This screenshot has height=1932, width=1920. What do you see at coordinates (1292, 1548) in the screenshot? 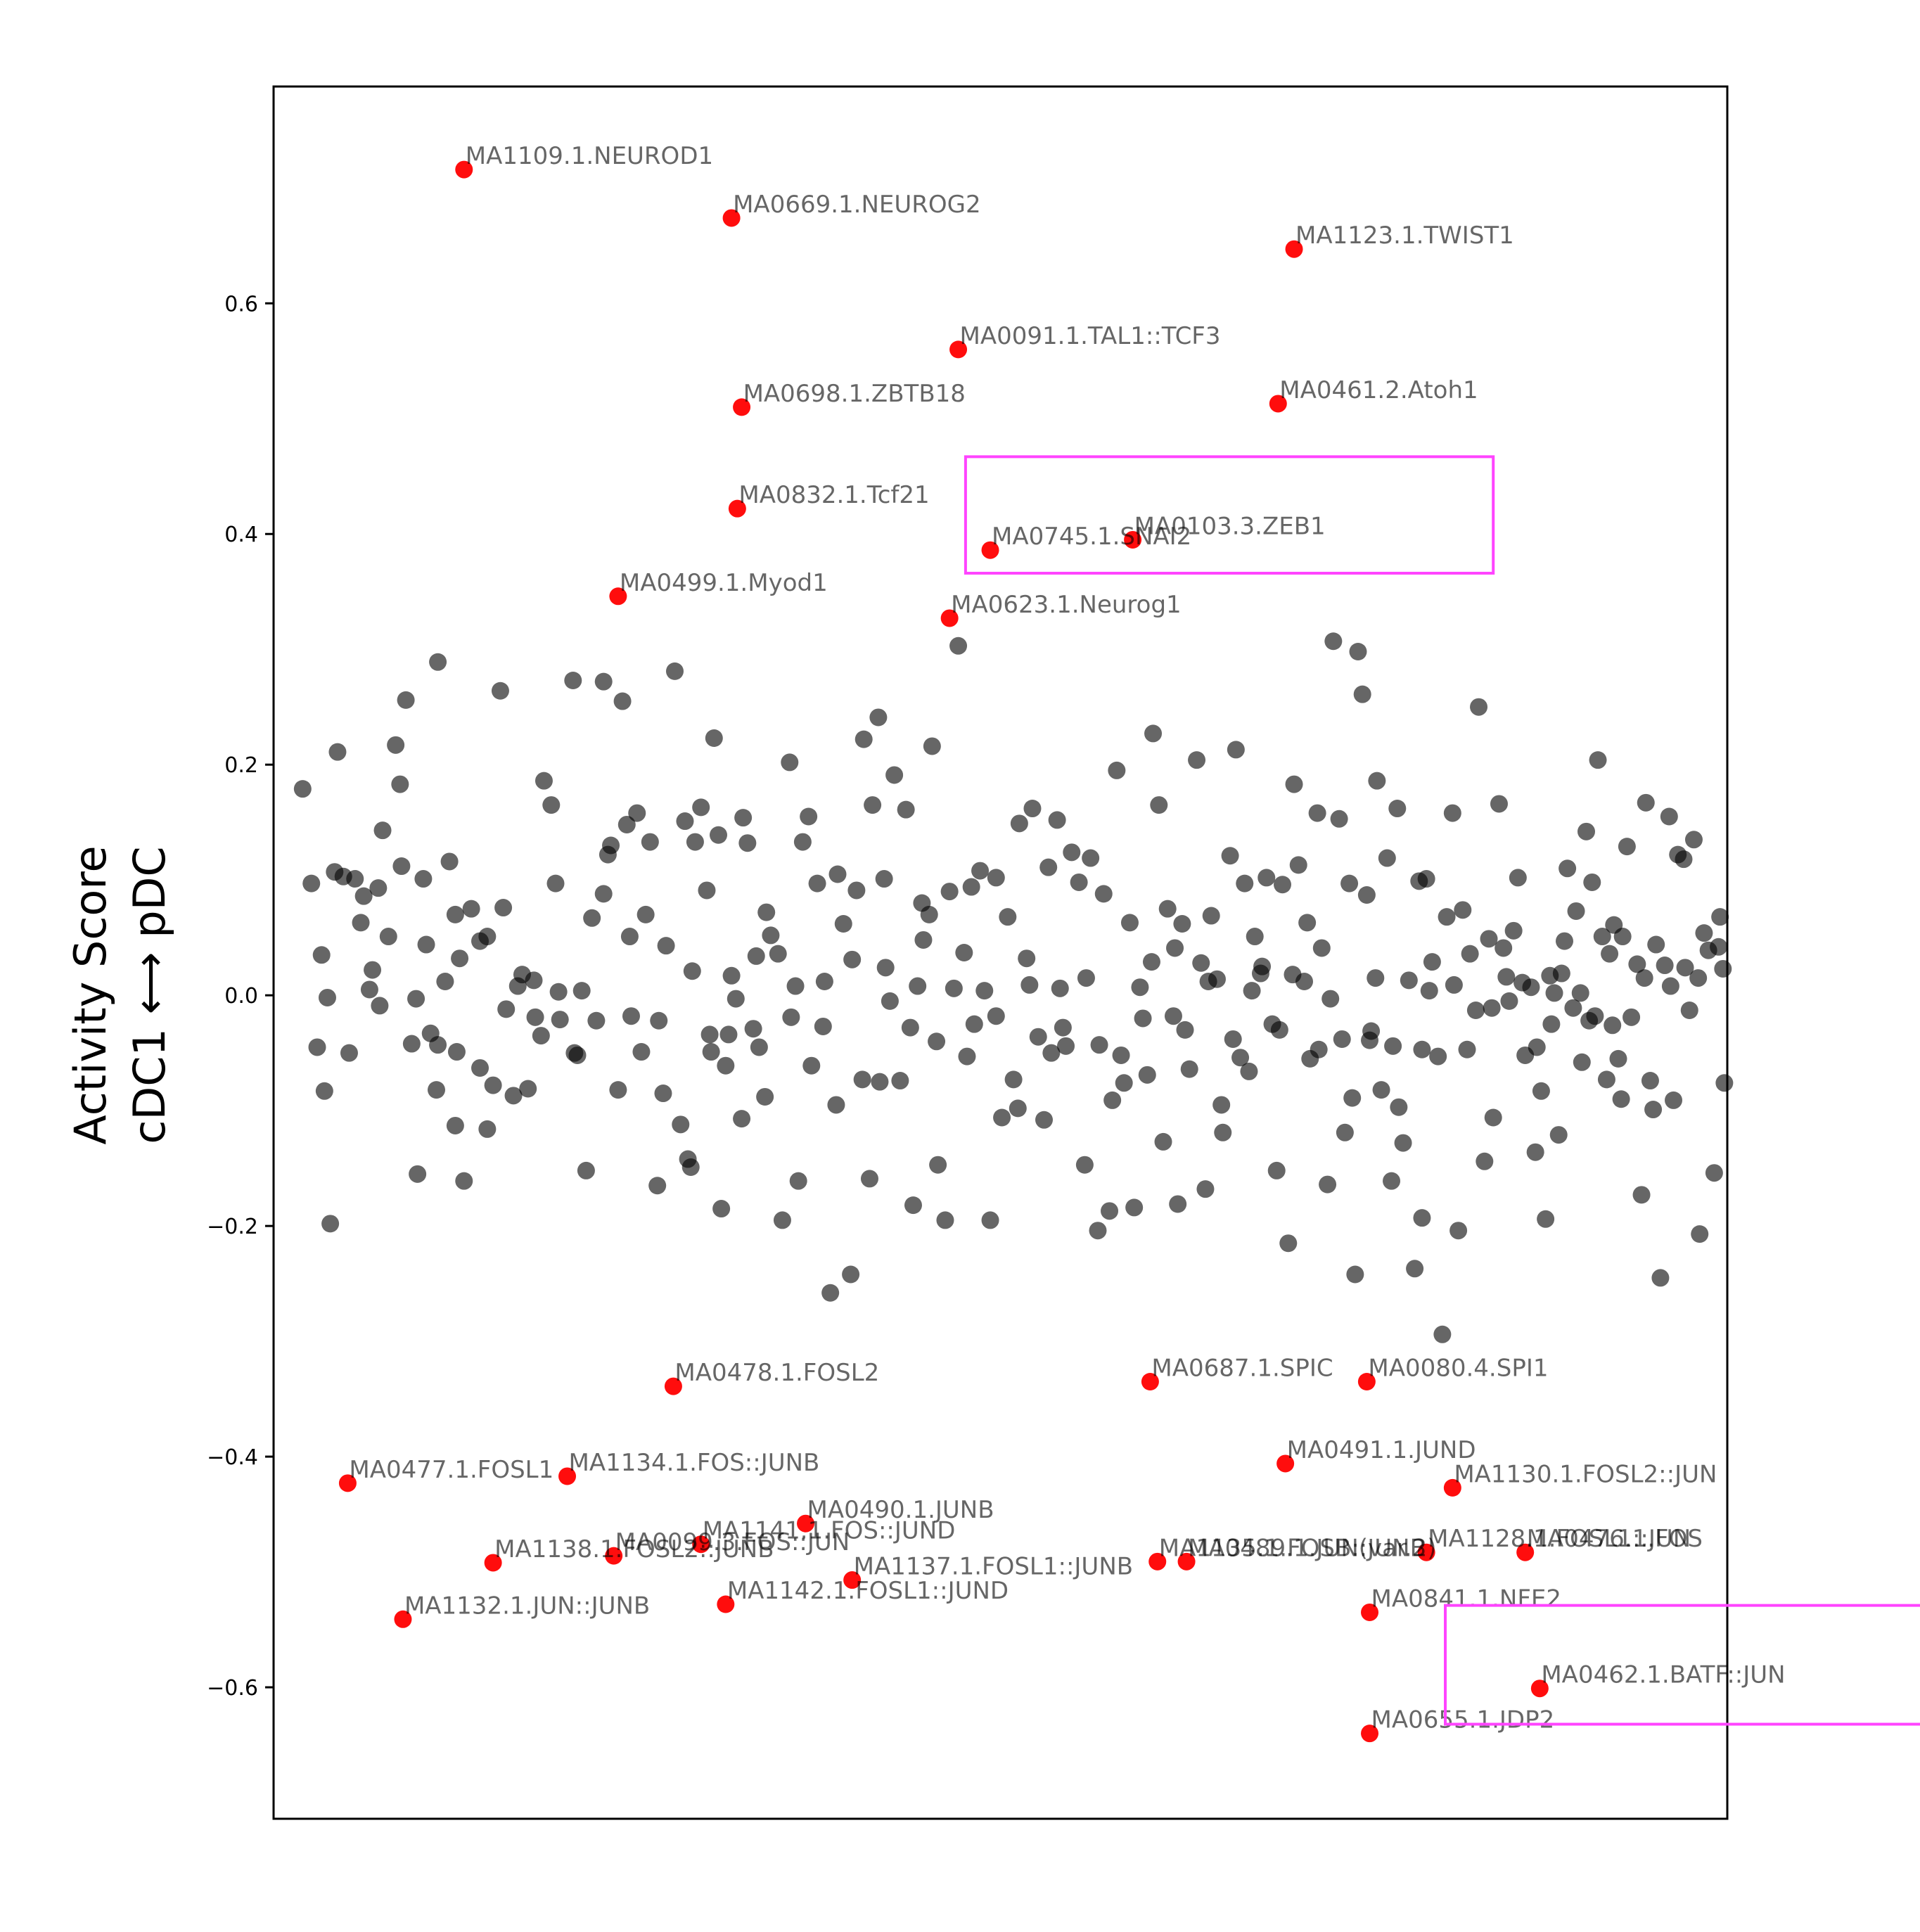
I see `point-label: MA1135.1.FOSB::JUNB` at bounding box center [1292, 1548].